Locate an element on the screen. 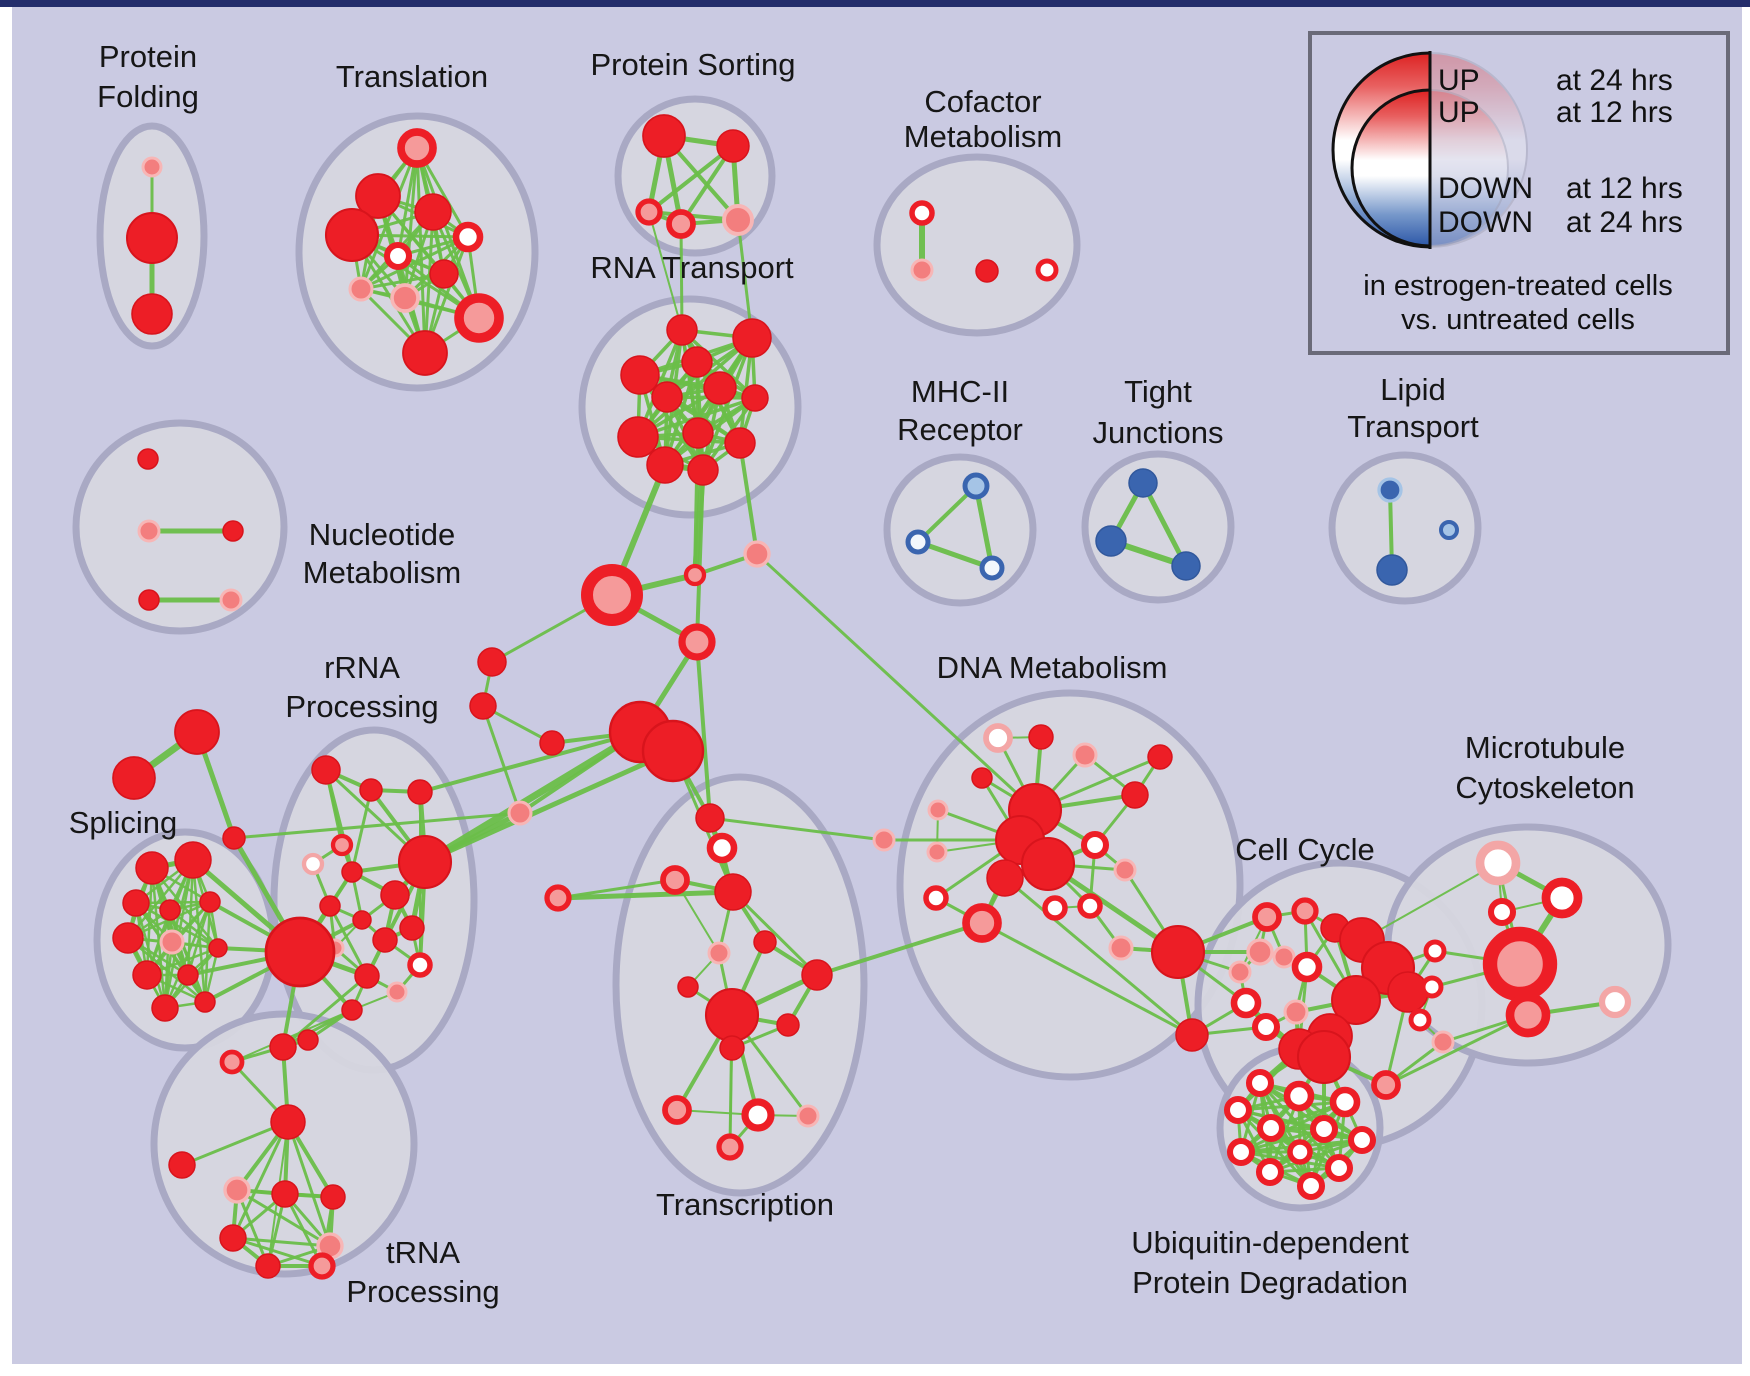 The image size is (1750, 1376). node-WB is located at coordinates (992, 568).